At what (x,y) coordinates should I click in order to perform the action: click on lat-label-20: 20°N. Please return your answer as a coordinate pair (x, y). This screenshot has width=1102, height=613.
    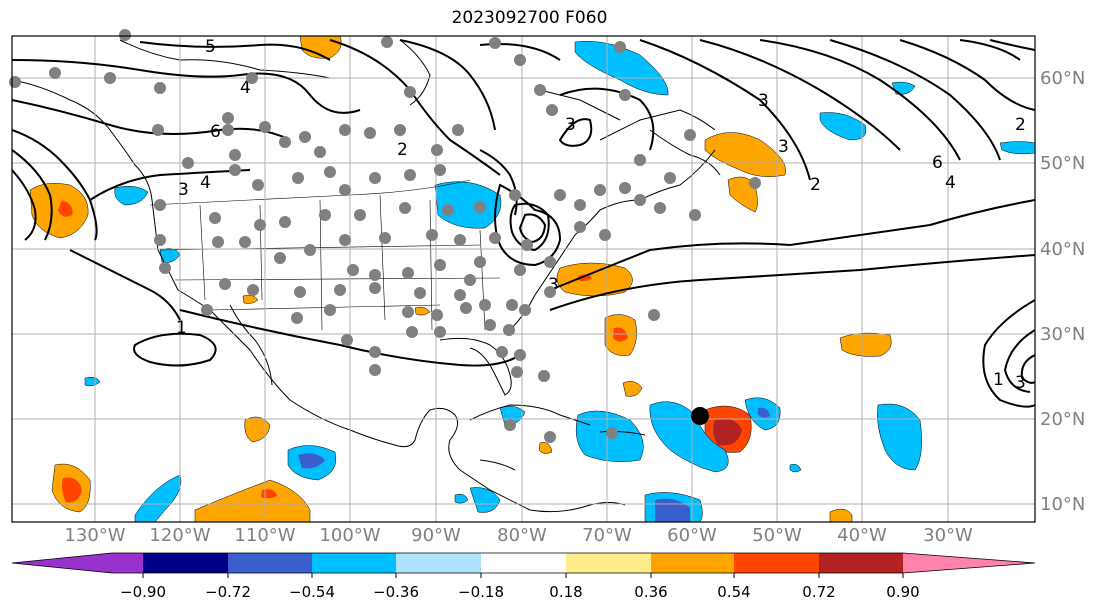
    Looking at the image, I should click on (1063, 419).